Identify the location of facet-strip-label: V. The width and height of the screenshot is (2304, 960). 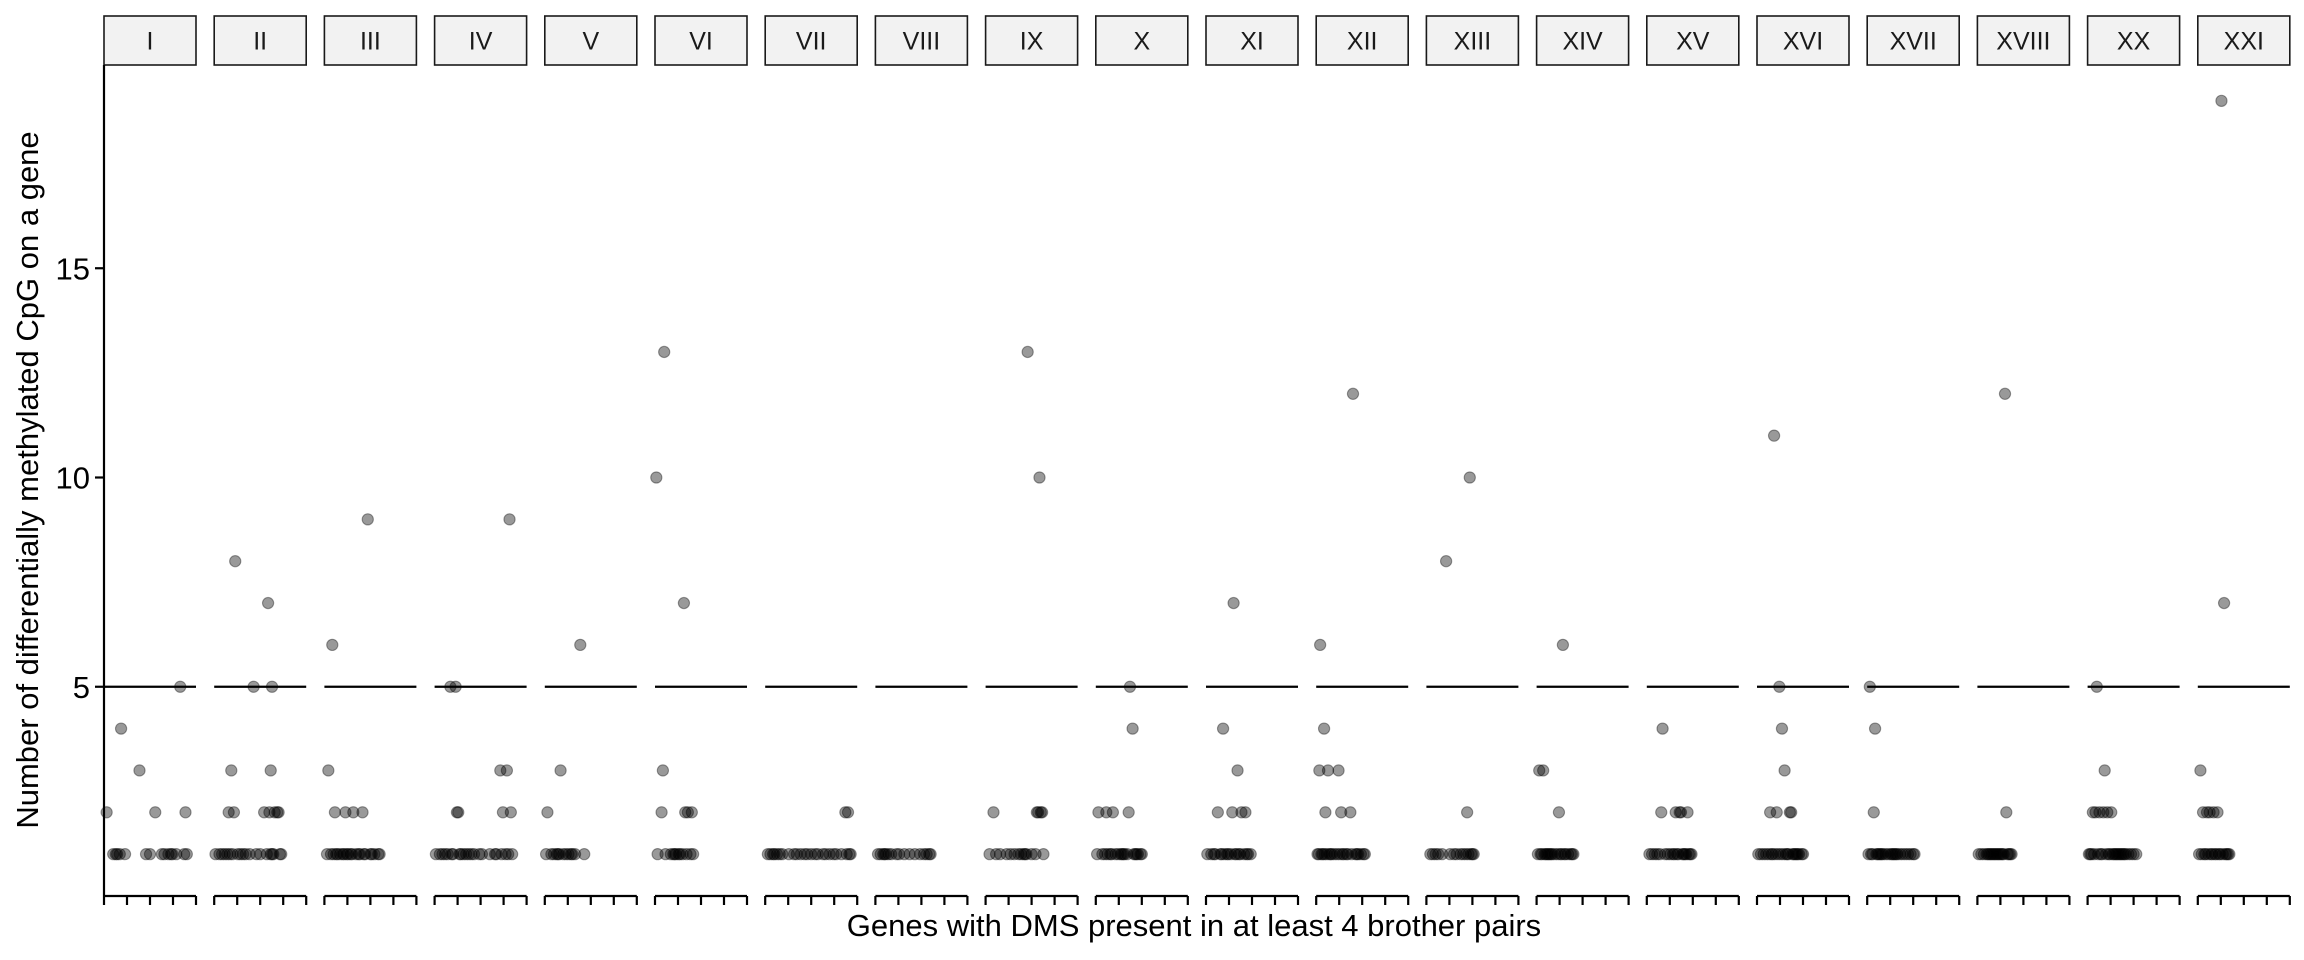
(590, 42).